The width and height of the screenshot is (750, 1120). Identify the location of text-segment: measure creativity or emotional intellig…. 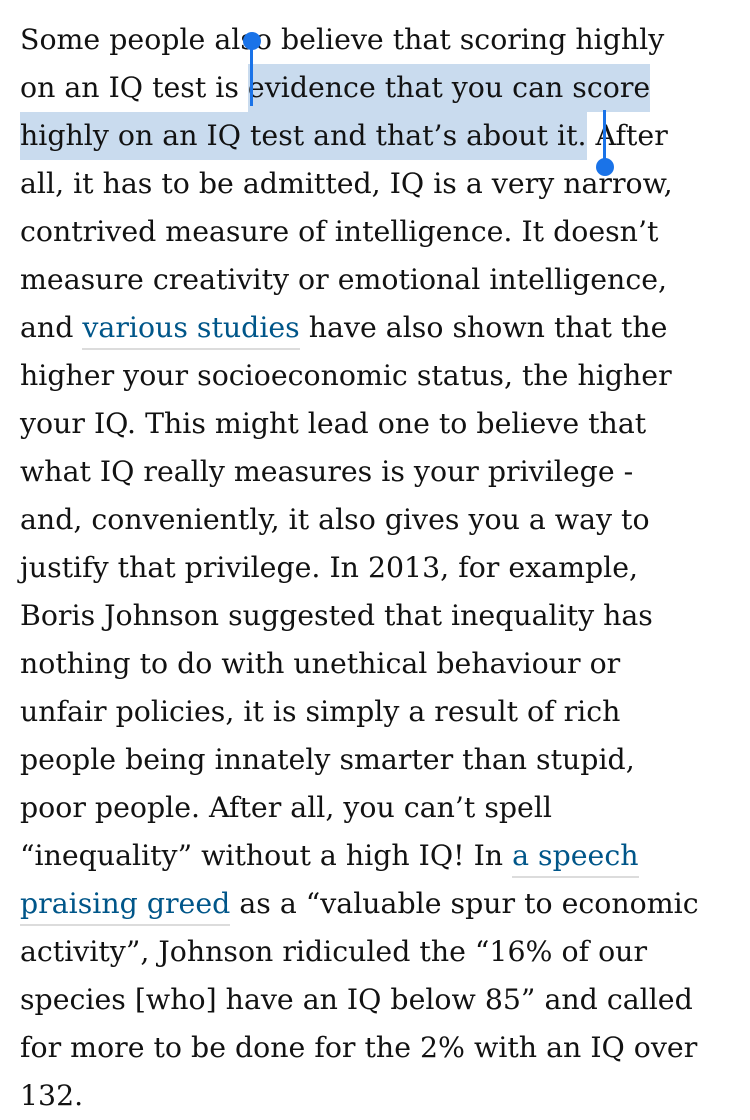
(344, 279).